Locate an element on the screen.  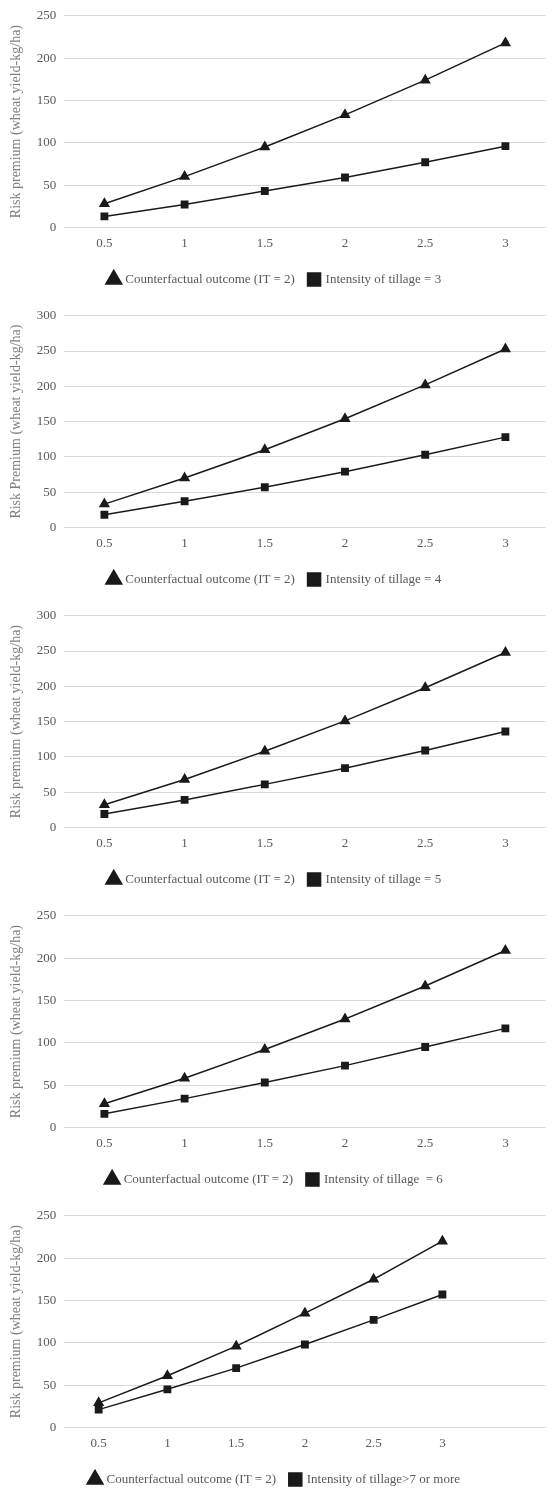
legend-label: Intensity of tillage>7 or more is located at coordinates (383, 1478).